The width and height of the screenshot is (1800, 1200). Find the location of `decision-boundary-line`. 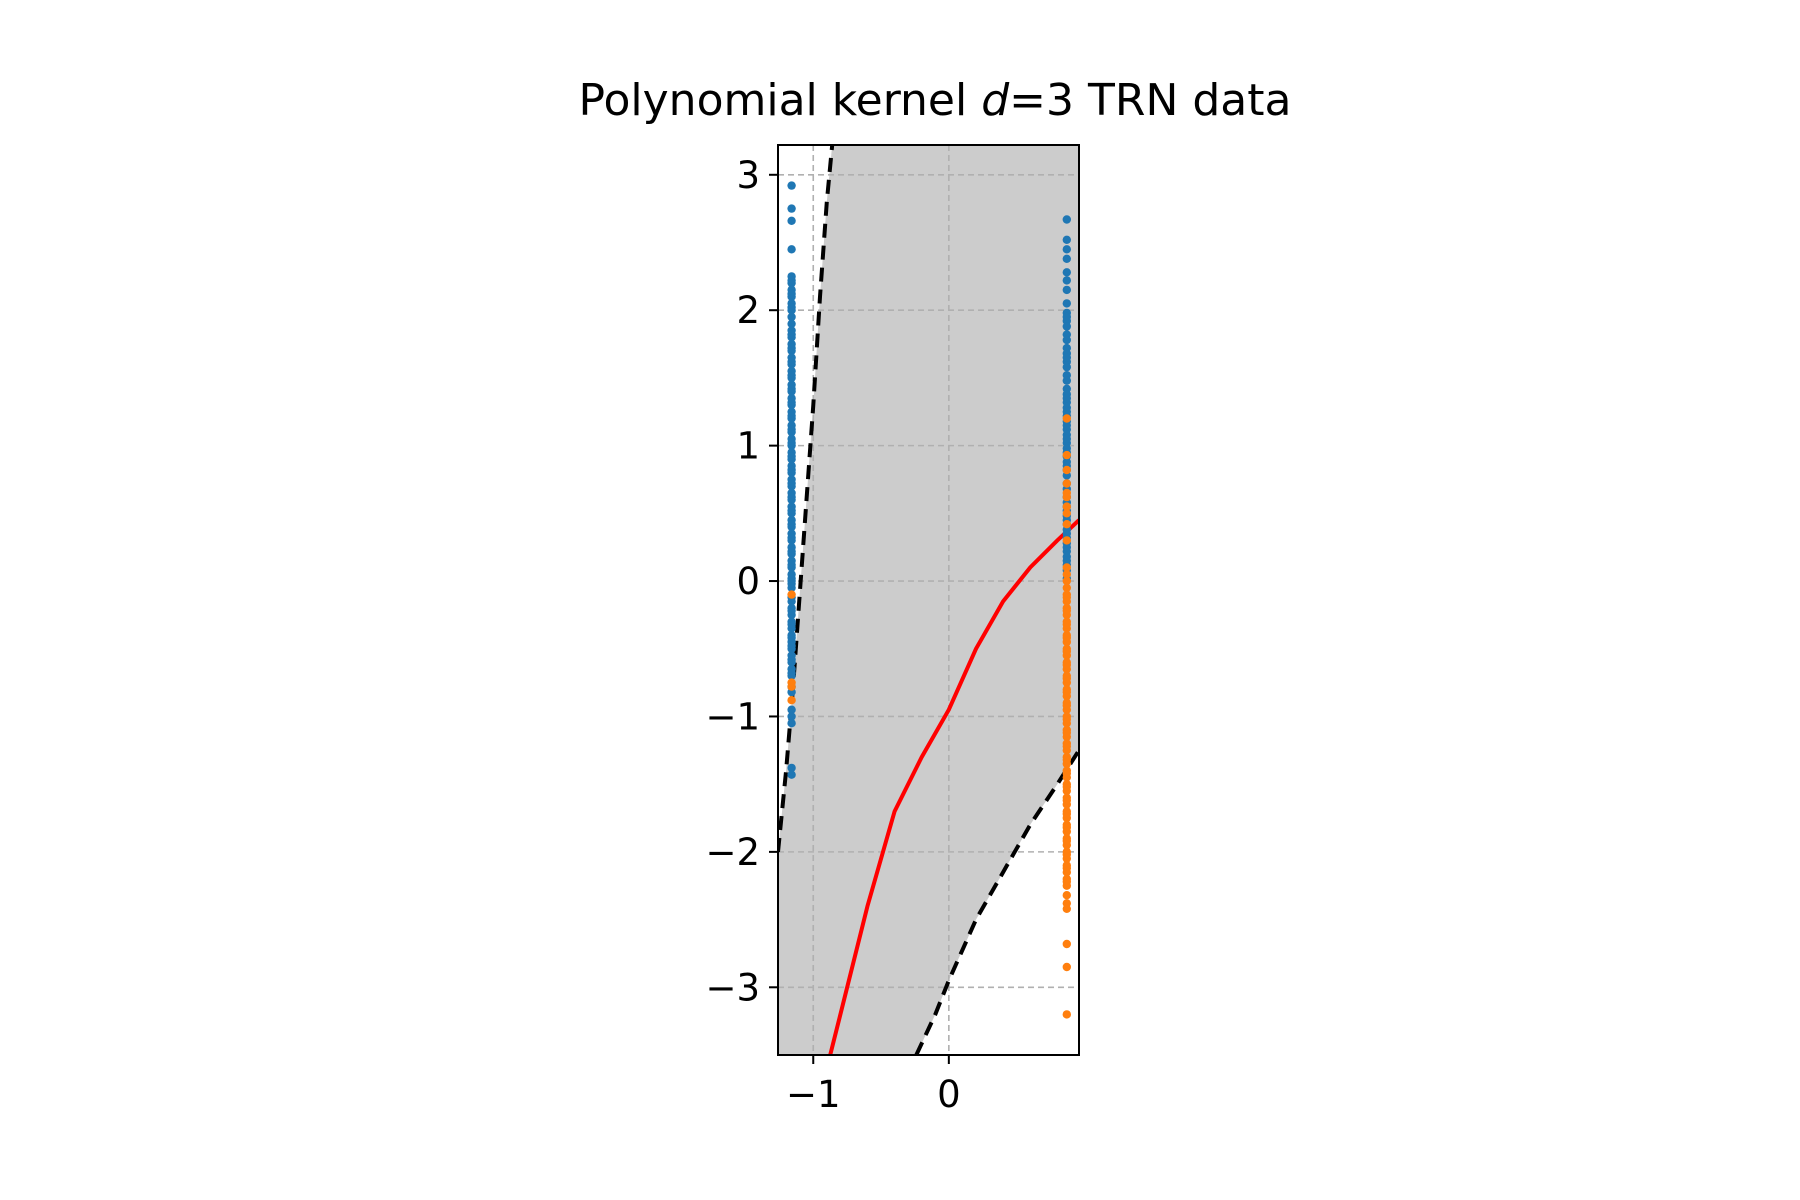

decision-boundary-line is located at coordinates (953, 786).